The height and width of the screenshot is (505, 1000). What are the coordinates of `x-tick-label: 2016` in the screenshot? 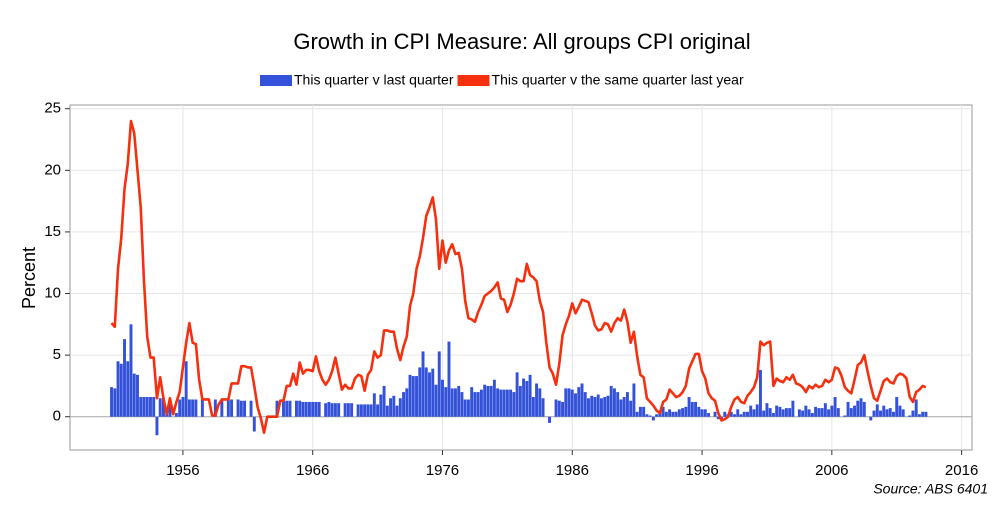 It's located at (961, 470).